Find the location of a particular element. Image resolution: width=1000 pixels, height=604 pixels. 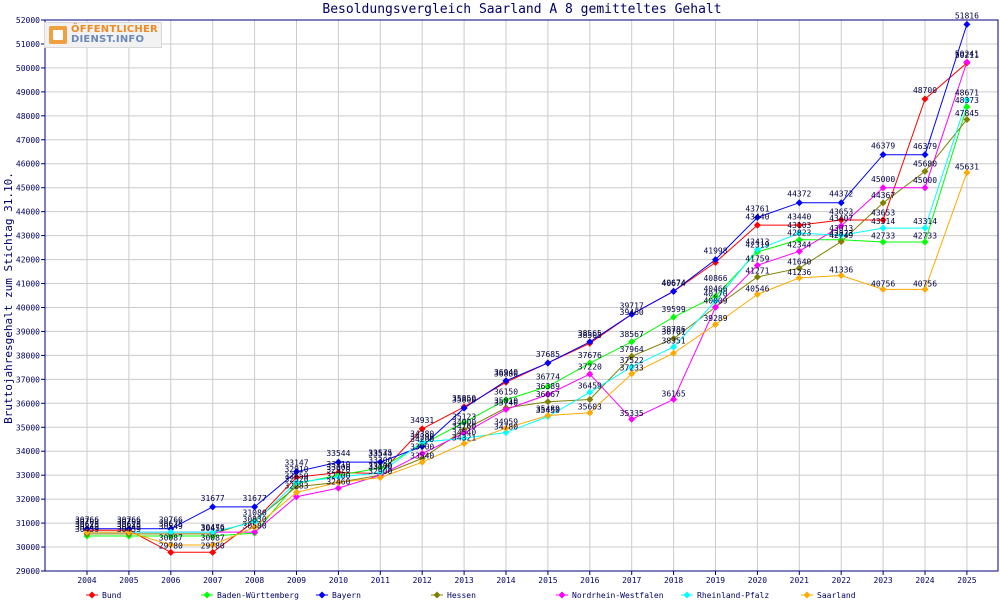

data-label: 34760 is located at coordinates (464, 426).